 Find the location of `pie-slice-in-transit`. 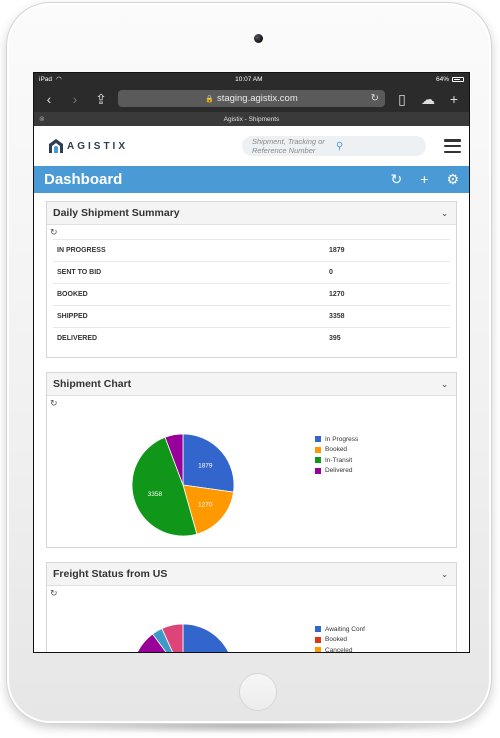

pie-slice-in-transit is located at coordinates (164, 486).